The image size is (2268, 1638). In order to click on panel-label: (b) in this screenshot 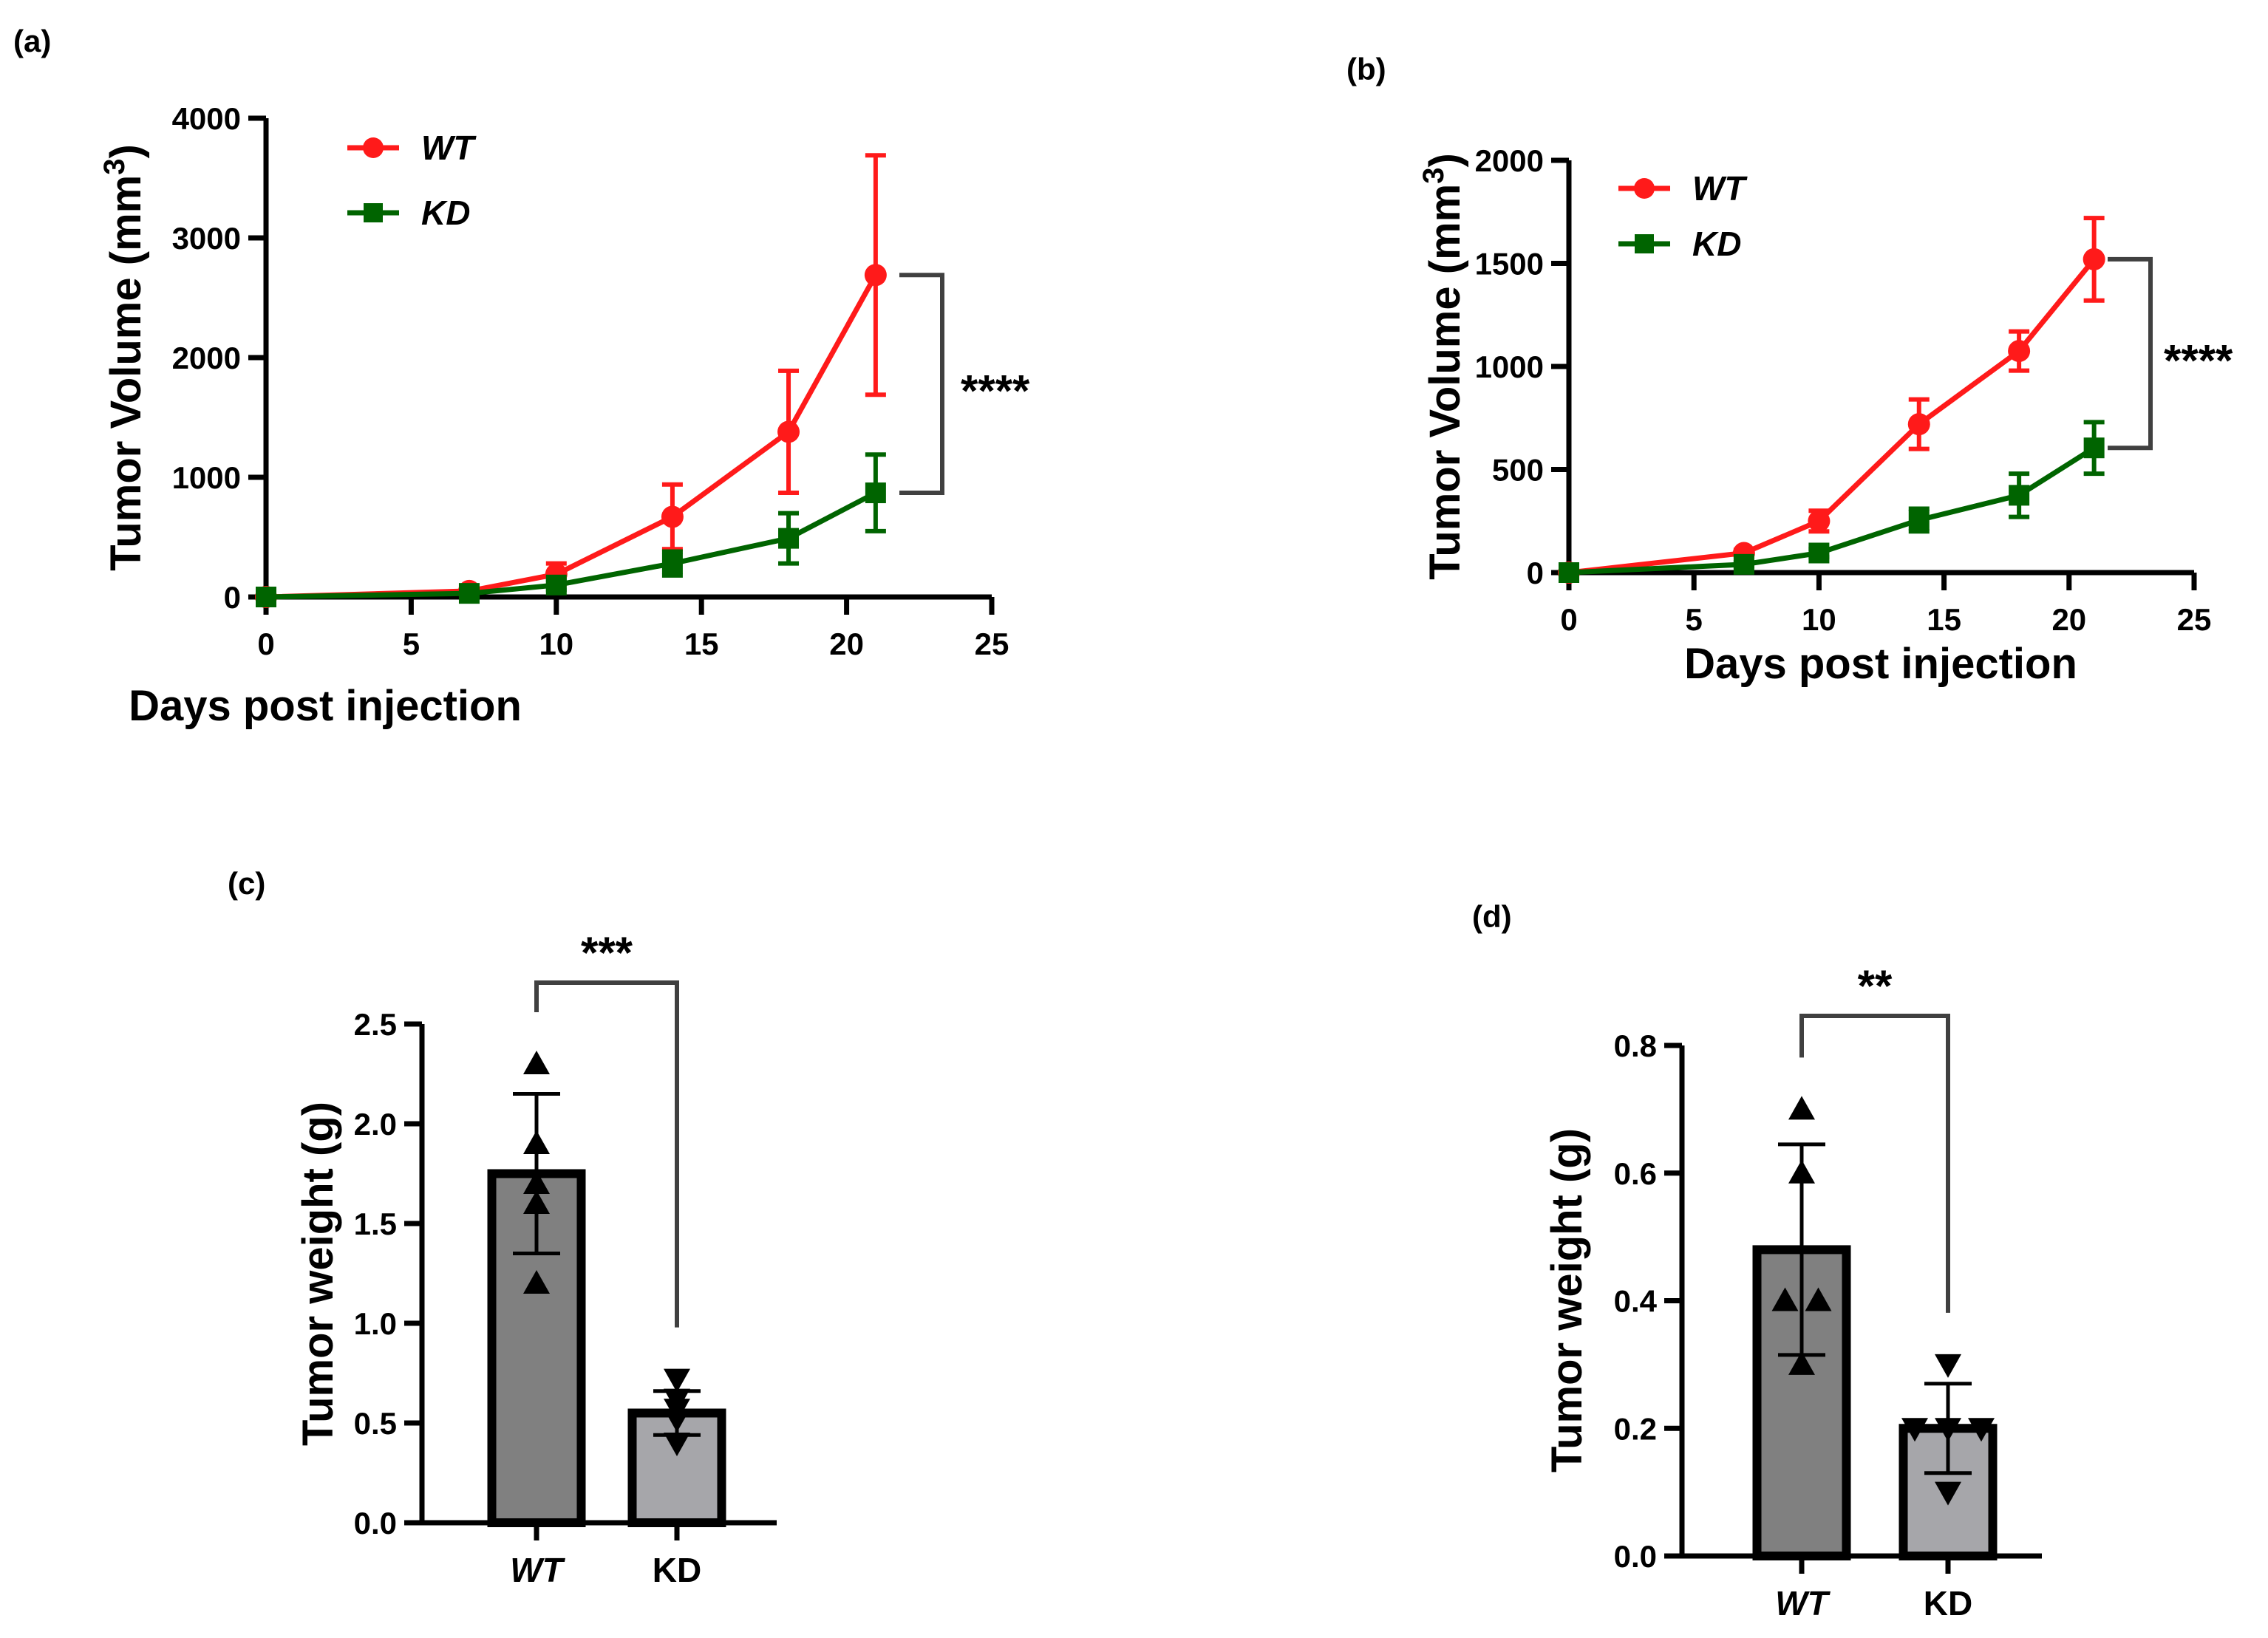, I will do `click(1366, 69)`.